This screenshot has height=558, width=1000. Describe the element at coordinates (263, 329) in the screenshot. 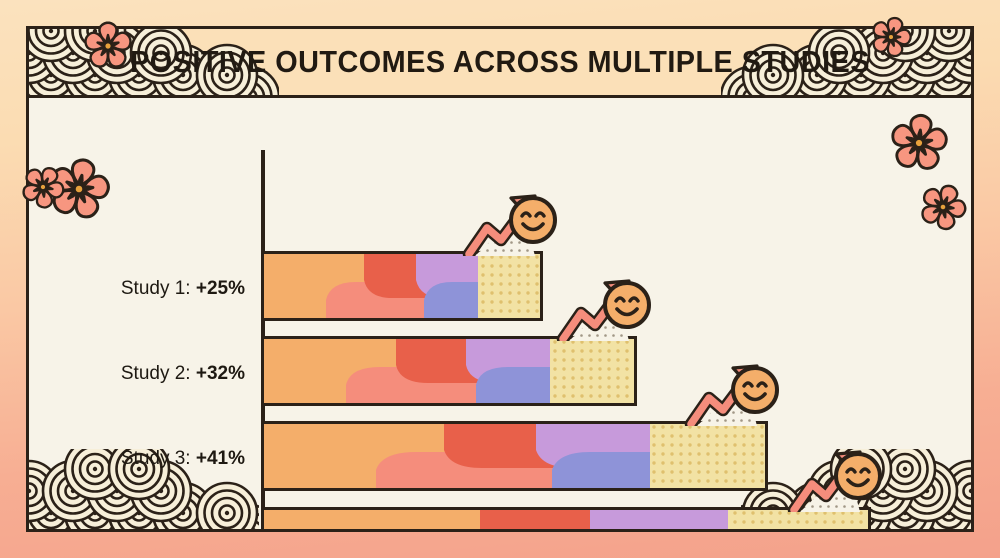

I see `chart-axis-line` at that location.